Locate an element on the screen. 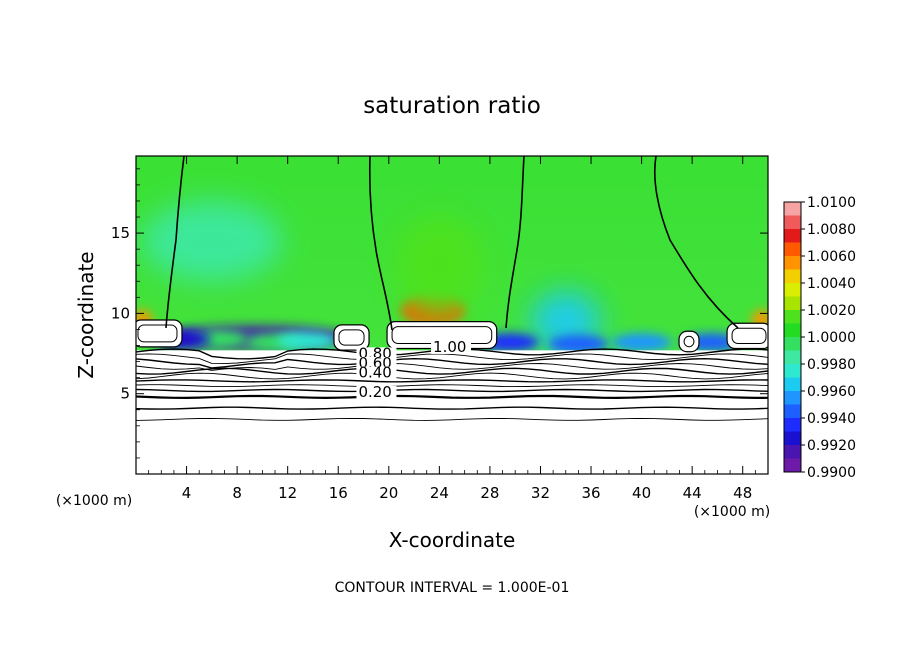 The image size is (904, 654). stable-layer-contours is located at coordinates (452, 411).